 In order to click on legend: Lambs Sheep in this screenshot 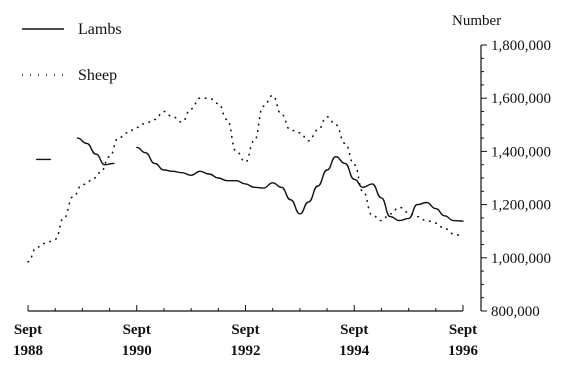, I will do `click(72, 52)`.